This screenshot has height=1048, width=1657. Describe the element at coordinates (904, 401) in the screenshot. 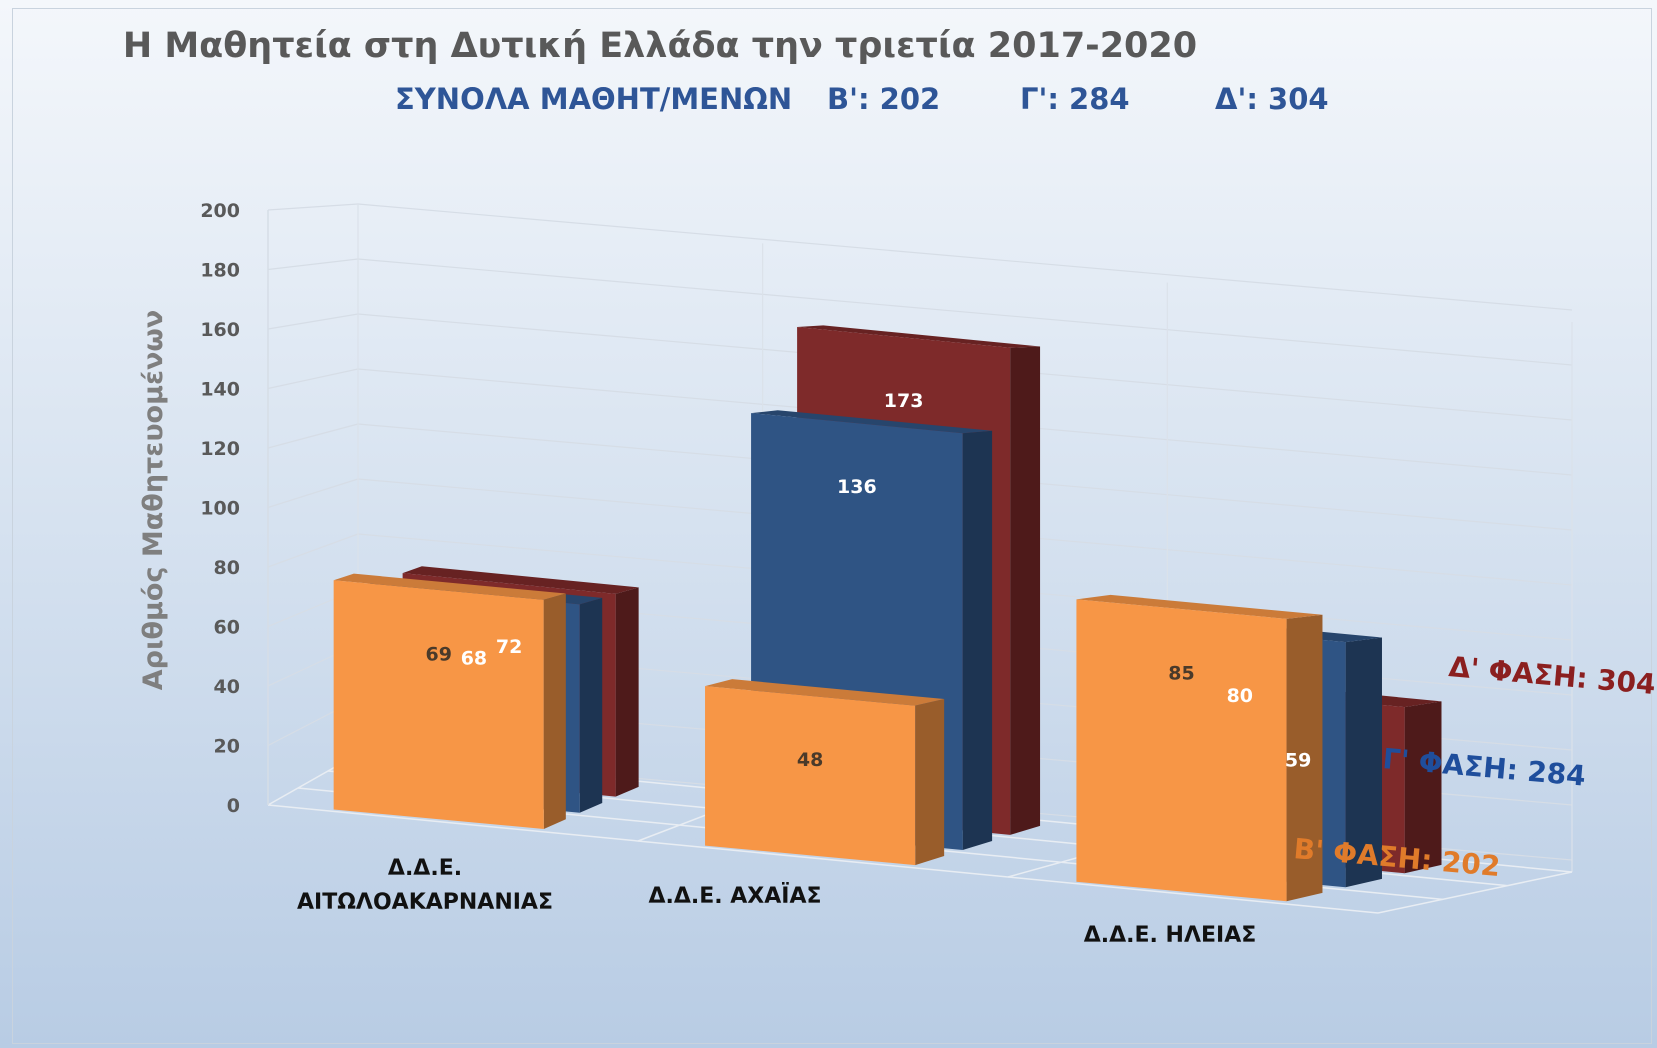

I see `value-label: 173` at that location.